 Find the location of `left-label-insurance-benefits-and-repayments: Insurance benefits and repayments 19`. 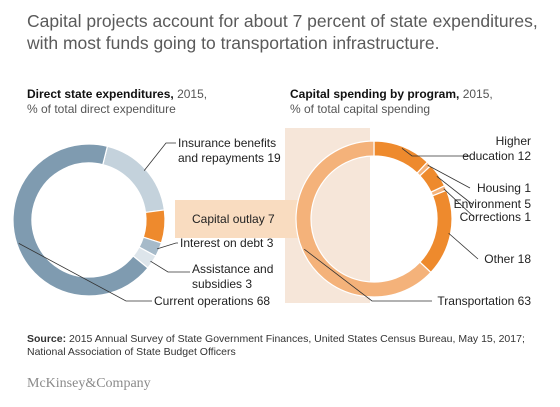

left-label-insurance-benefits-and-repayments: Insurance benefits and repayments 19 is located at coordinates (229, 150).